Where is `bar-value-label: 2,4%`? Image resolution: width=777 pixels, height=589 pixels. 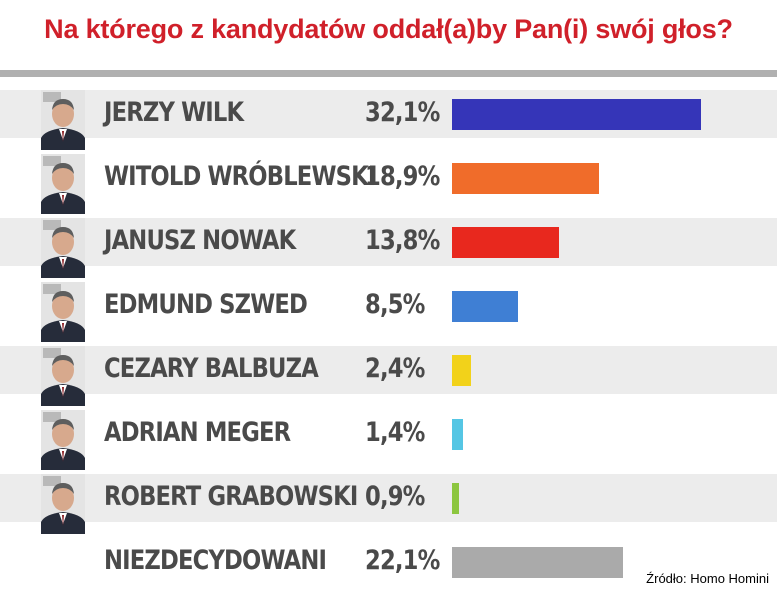
bar-value-label: 2,4% is located at coordinates (395, 368).